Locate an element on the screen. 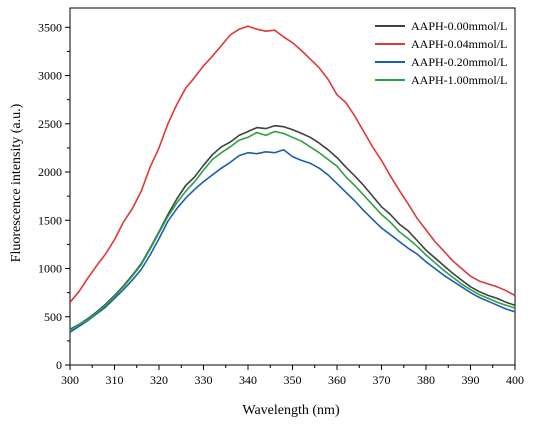 The image size is (550, 431). legend-label-2: AAPH-0.04mmol/L is located at coordinates (459, 44).